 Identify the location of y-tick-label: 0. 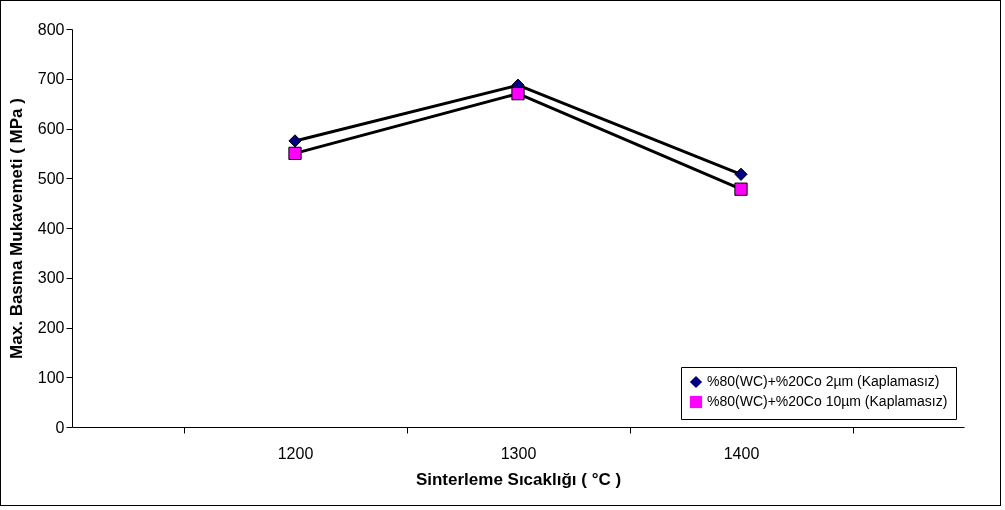
(60, 427).